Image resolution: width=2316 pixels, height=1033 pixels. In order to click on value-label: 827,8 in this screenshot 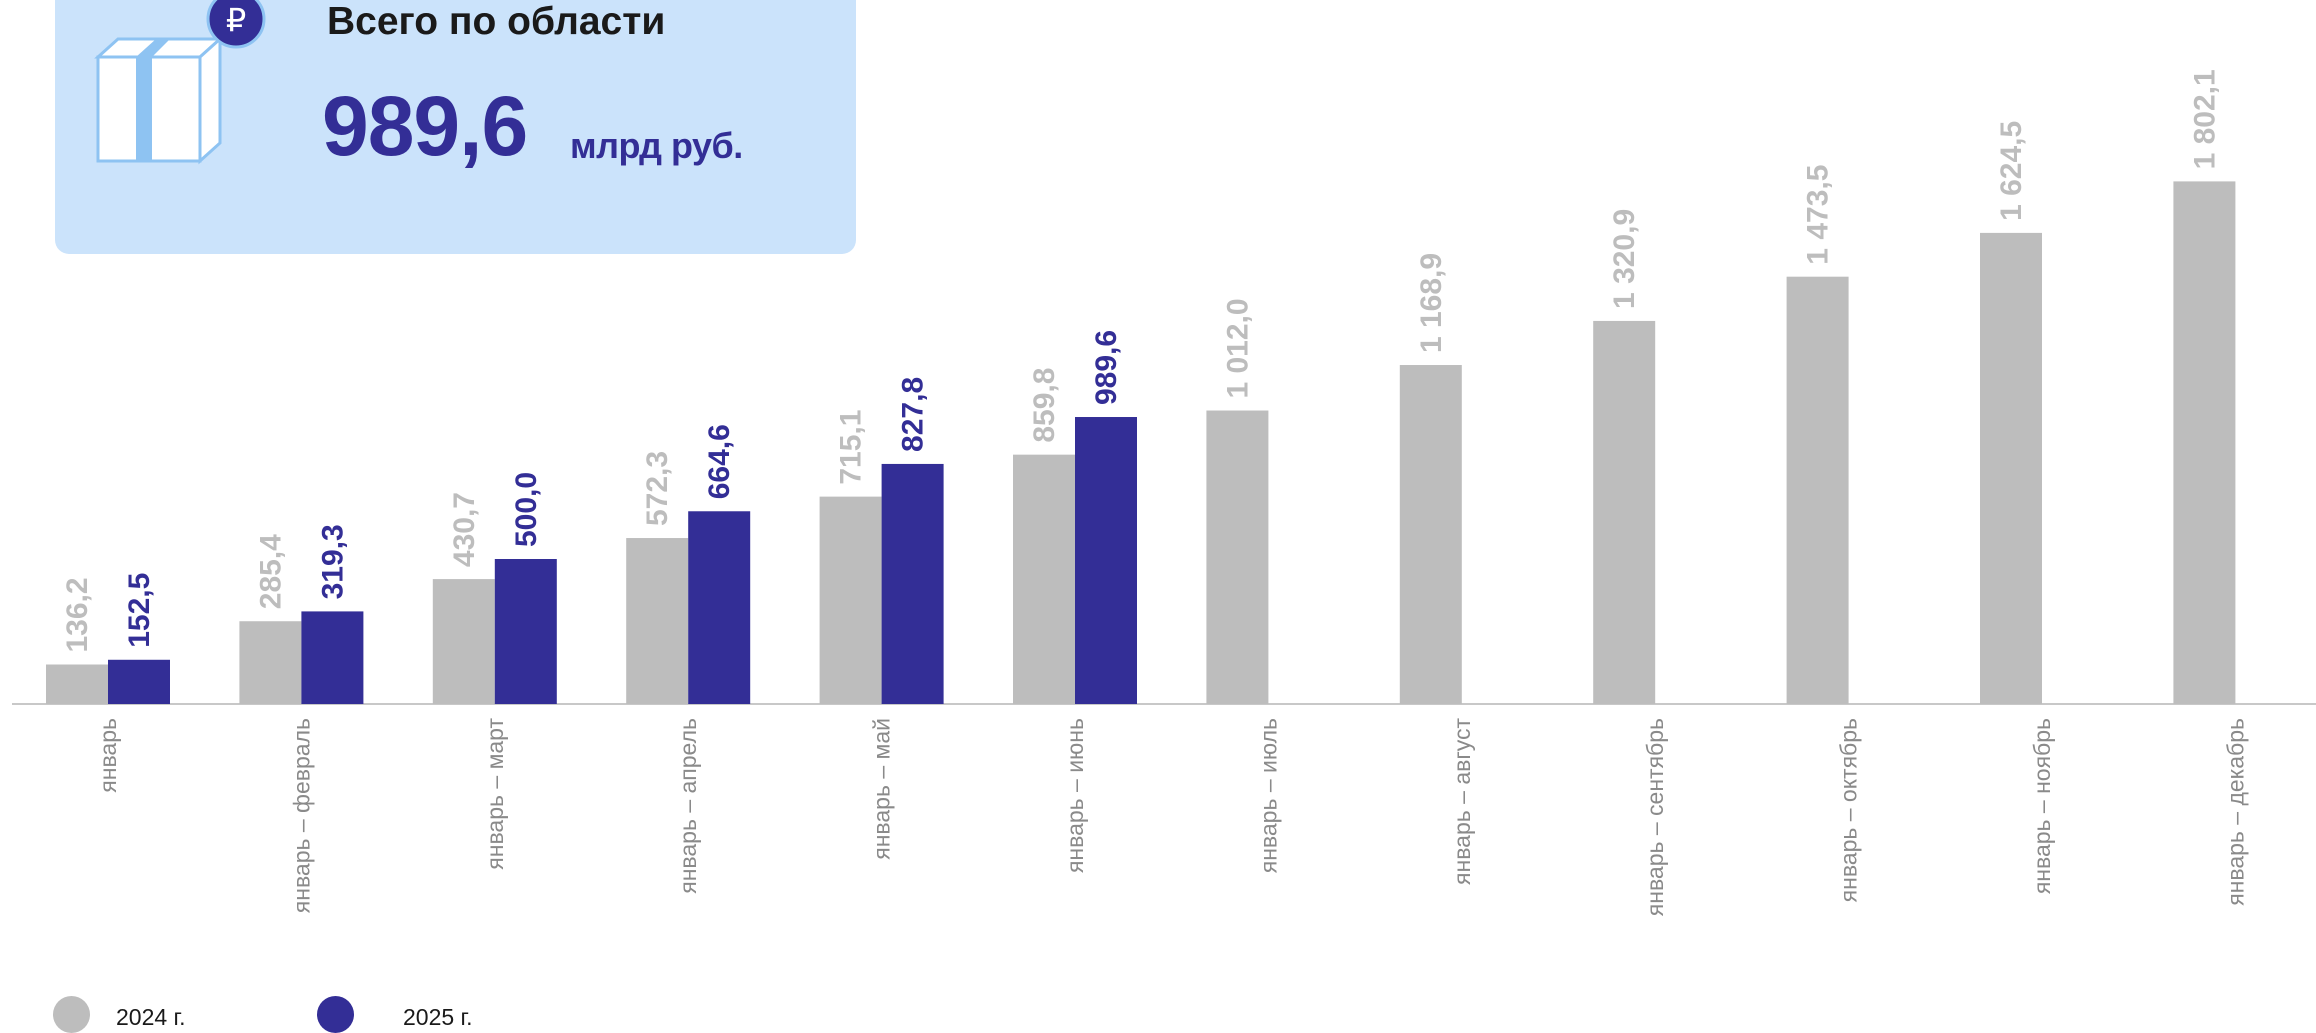, I will do `click(913, 414)`.